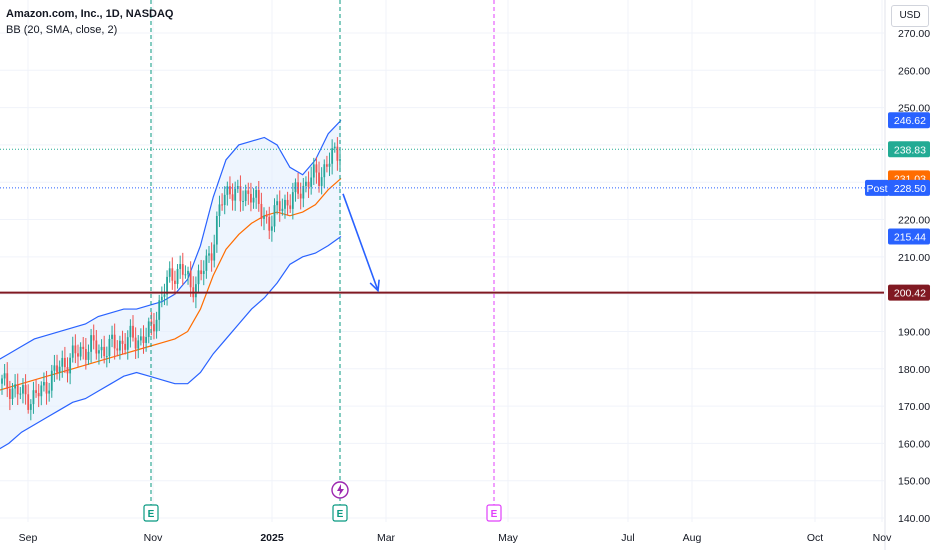 This screenshot has width=932, height=550. What do you see at coordinates (910, 16) in the screenshot?
I see `currency-button: USD` at bounding box center [910, 16].